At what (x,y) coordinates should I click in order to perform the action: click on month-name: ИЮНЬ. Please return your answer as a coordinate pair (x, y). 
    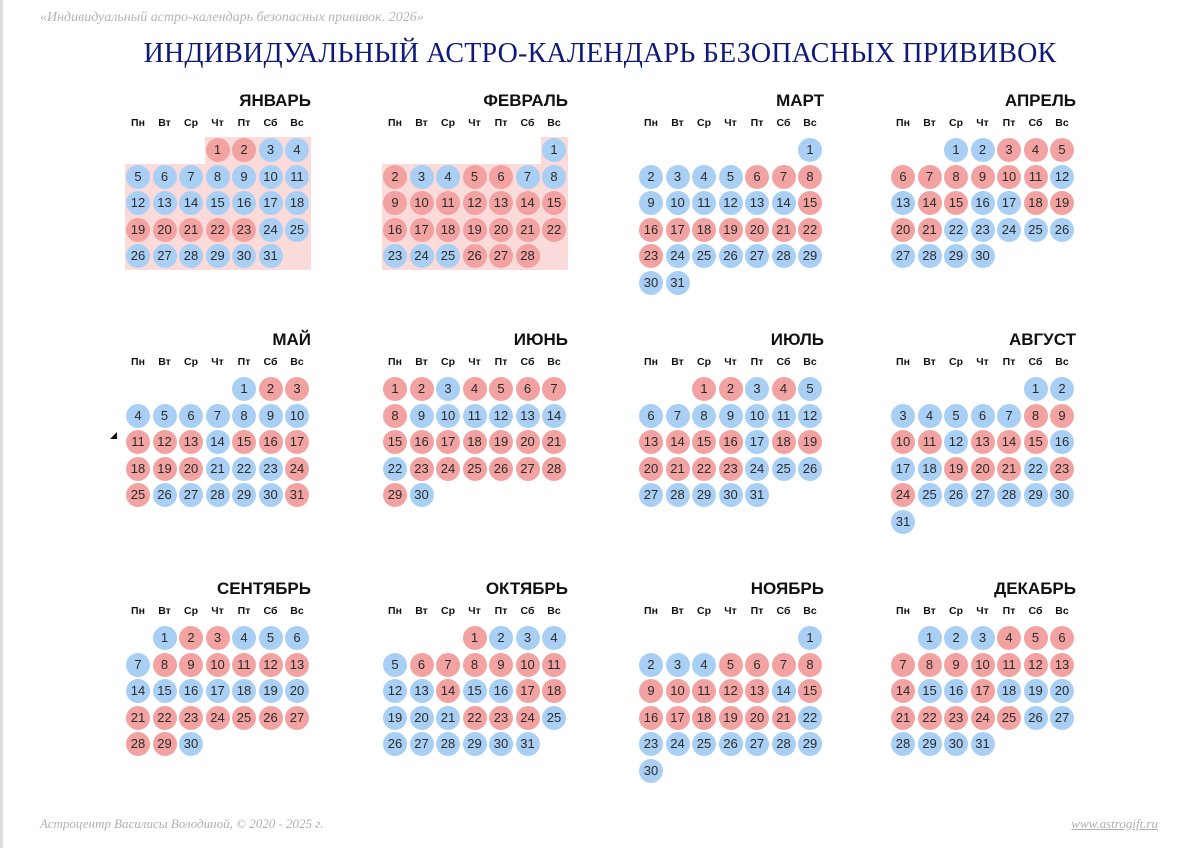
    Looking at the image, I should click on (540, 339).